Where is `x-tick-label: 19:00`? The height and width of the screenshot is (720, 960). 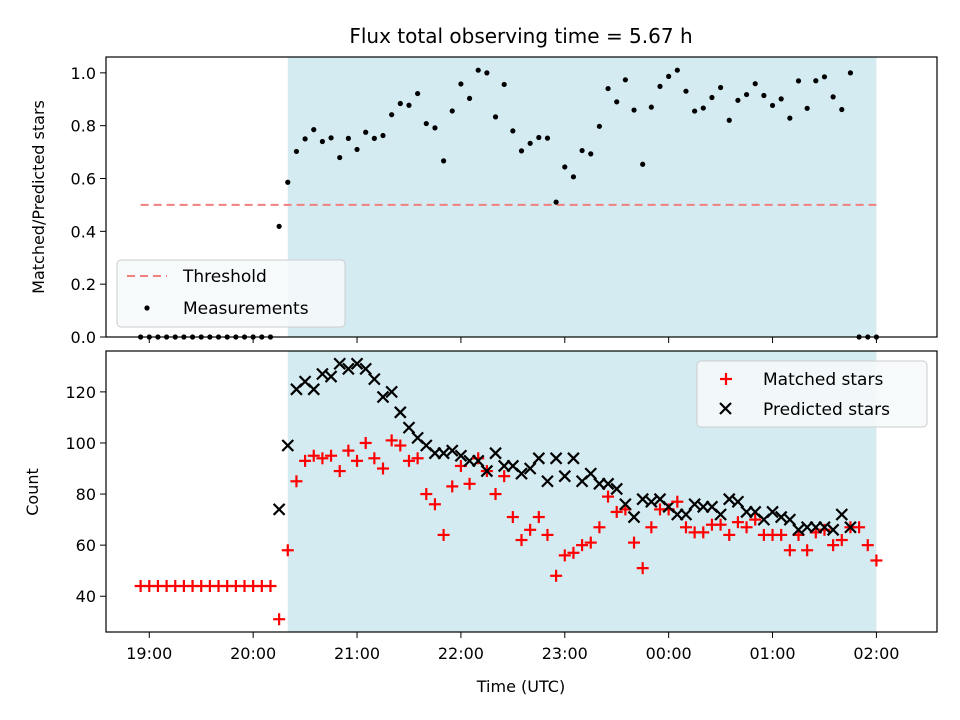 x-tick-label: 19:00 is located at coordinates (149, 653).